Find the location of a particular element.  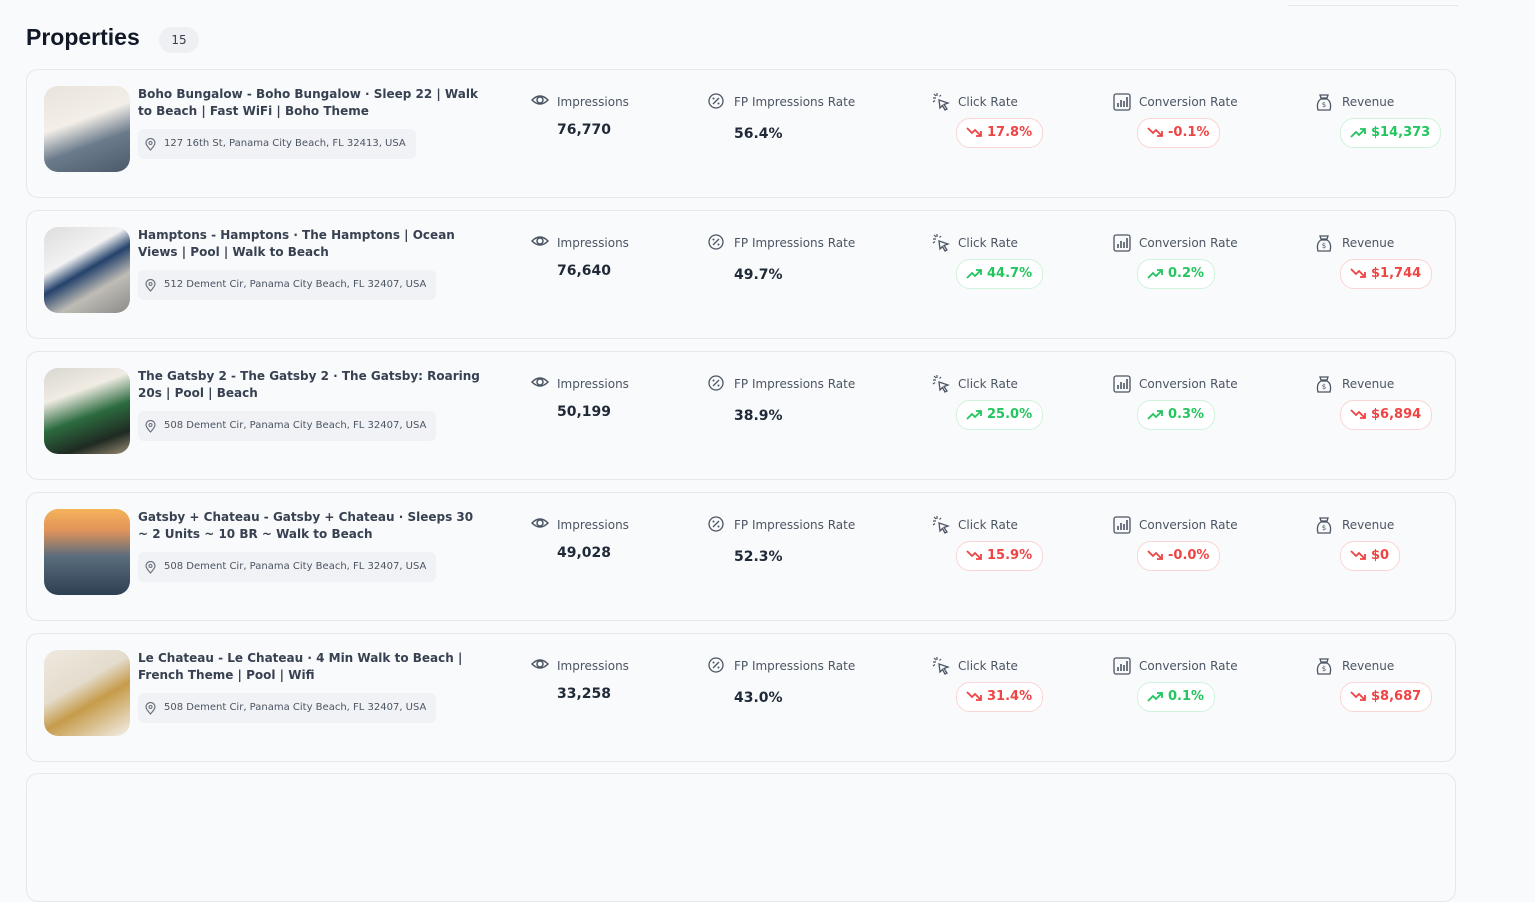

trend-pill: -0.0% is located at coordinates (1179, 556).